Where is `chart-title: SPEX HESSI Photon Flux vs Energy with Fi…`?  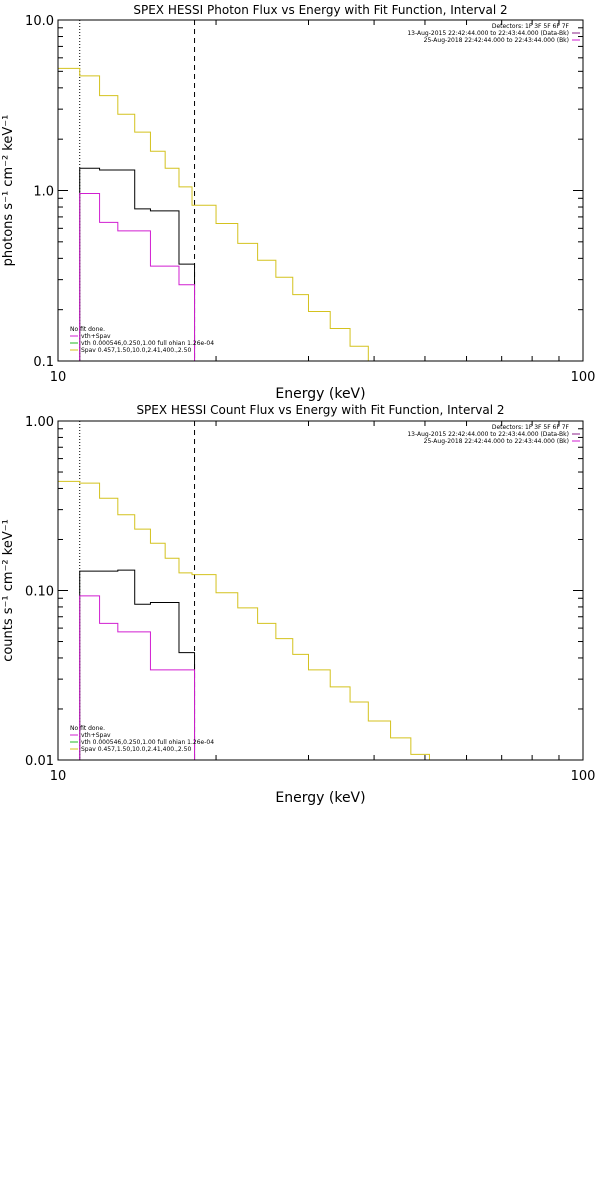
chart-title: SPEX HESSI Photon Flux vs Energy with Fi… is located at coordinates (320, 10).